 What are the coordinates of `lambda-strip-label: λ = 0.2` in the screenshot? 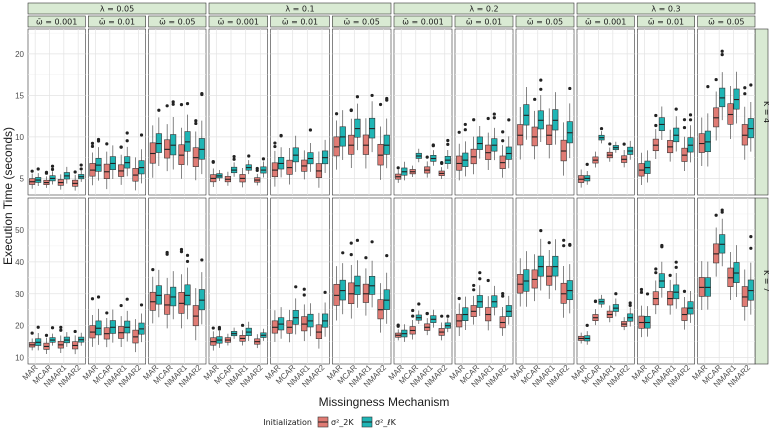 It's located at (483, 9).